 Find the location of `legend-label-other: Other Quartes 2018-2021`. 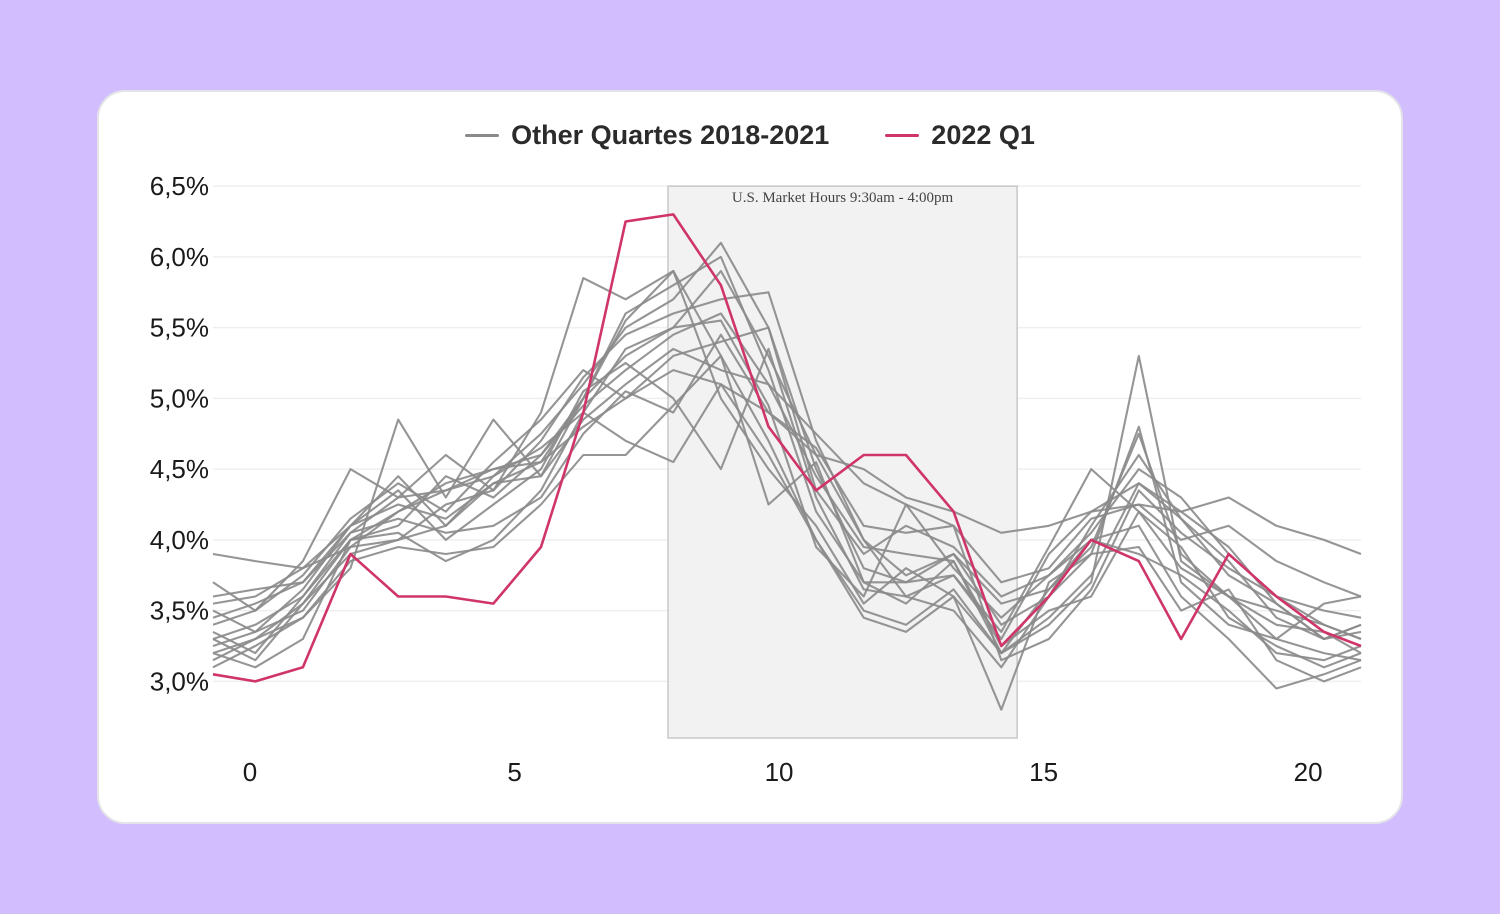

legend-label-other: Other Quartes 2018-2021 is located at coordinates (670, 135).